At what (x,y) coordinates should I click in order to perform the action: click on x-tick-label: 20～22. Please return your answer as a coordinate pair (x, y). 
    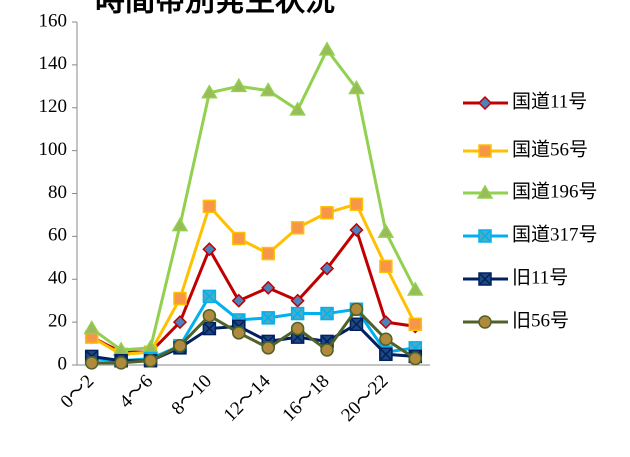
    Looking at the image, I should click on (364, 398).